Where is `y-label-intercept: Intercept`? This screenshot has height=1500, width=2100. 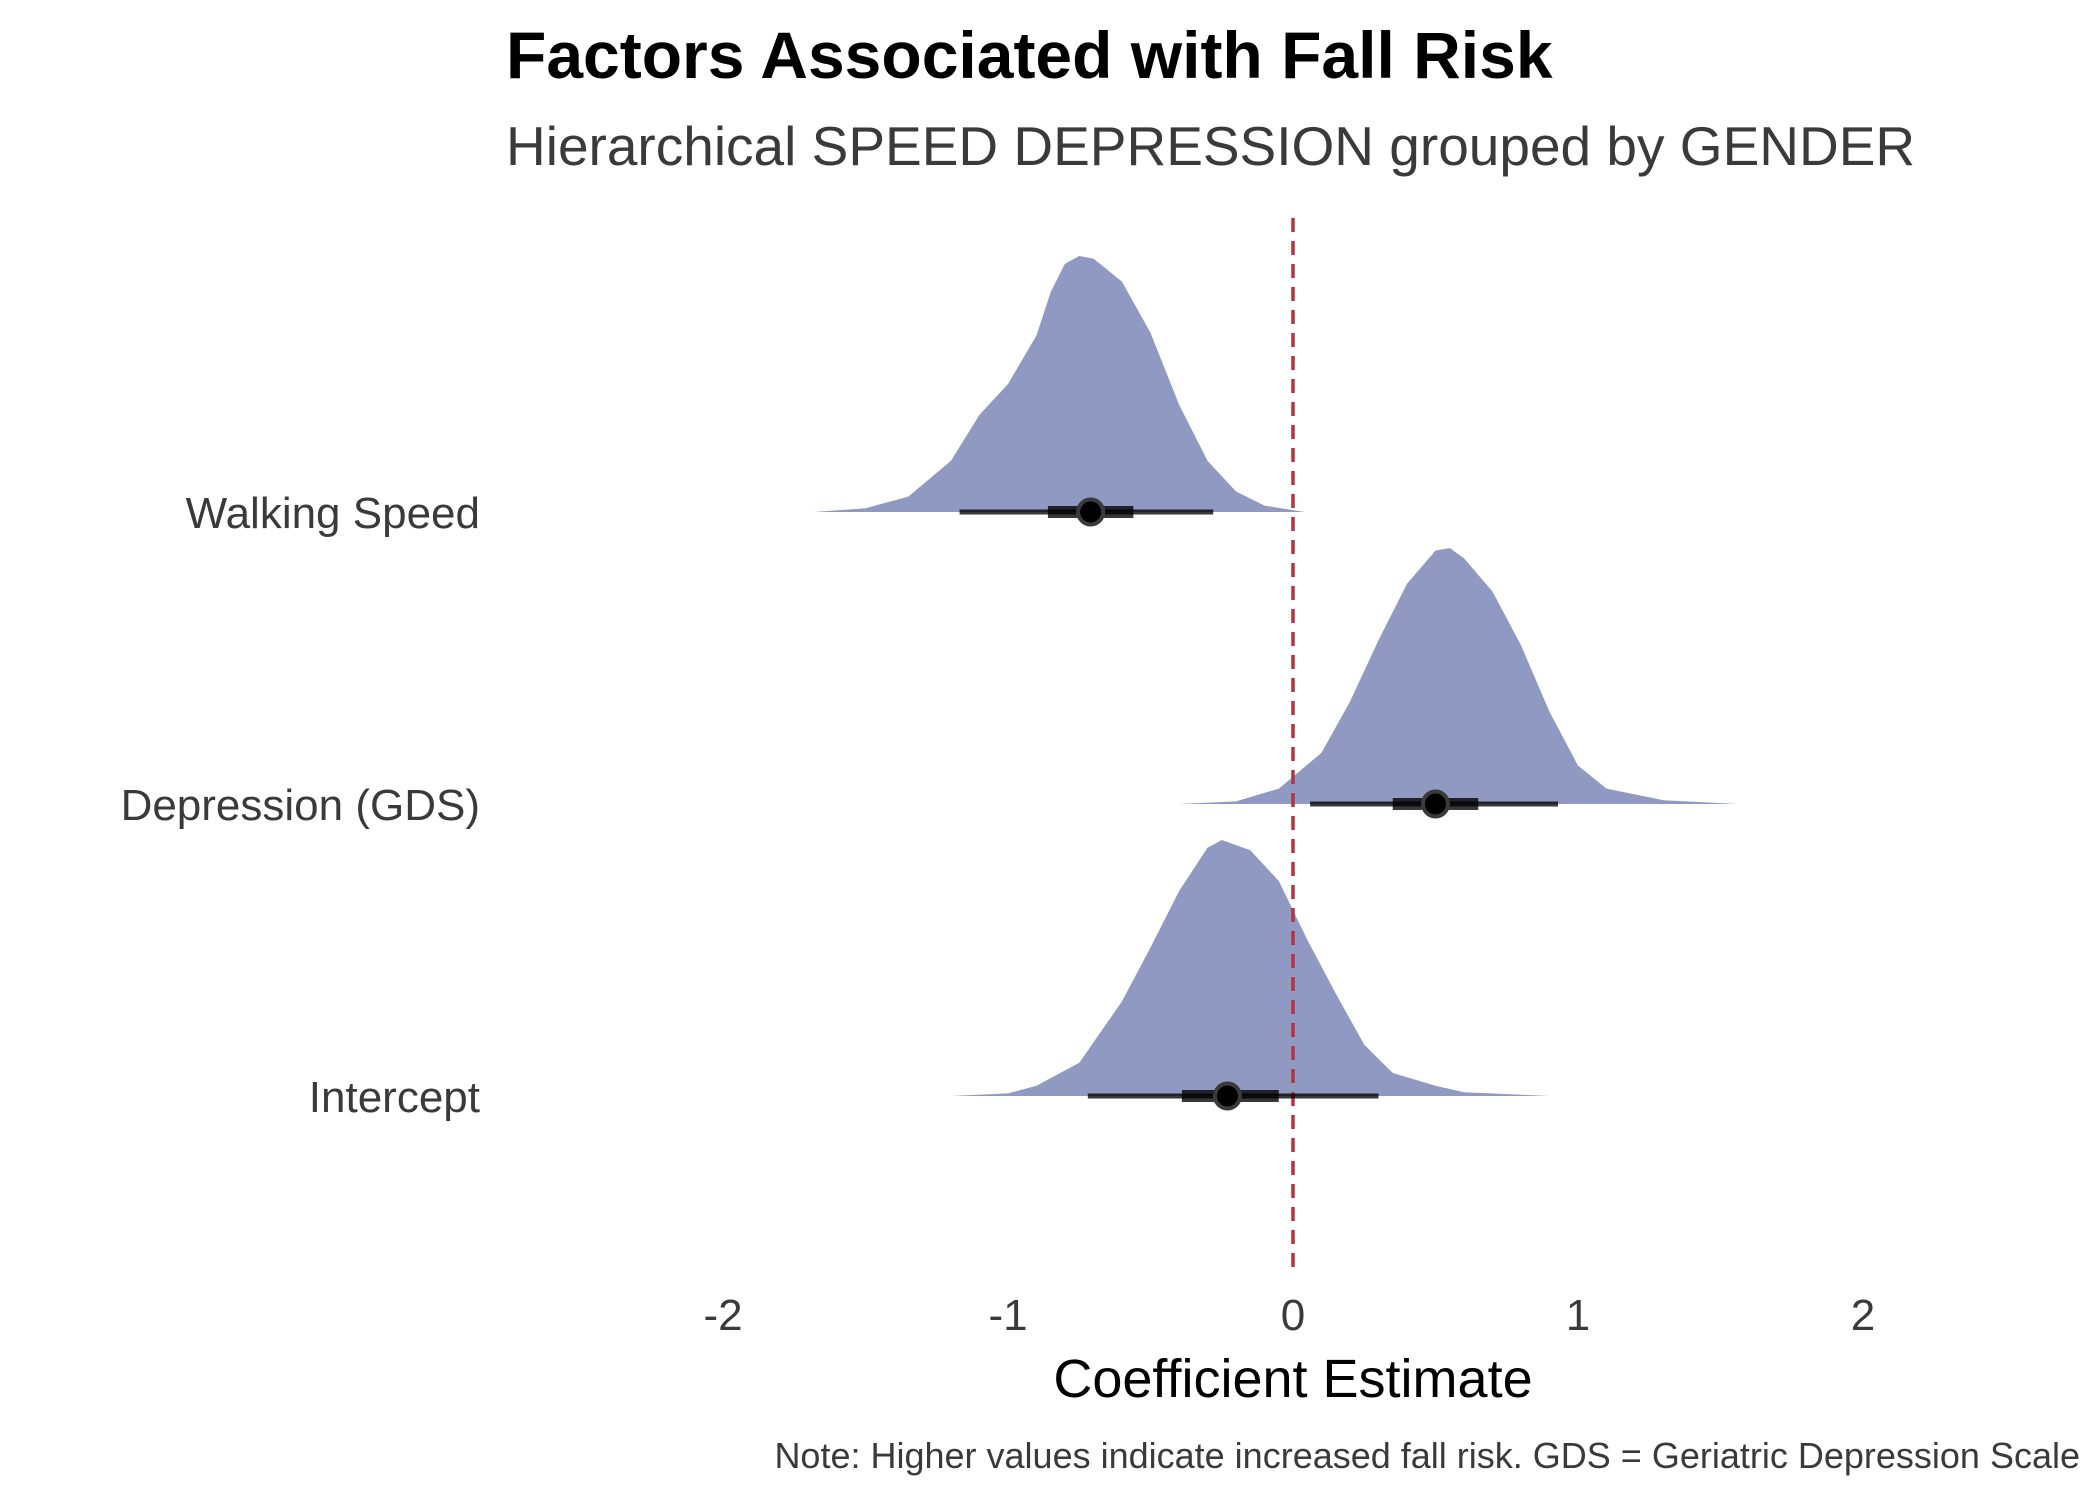 y-label-intercept: Intercept is located at coordinates (394, 1097).